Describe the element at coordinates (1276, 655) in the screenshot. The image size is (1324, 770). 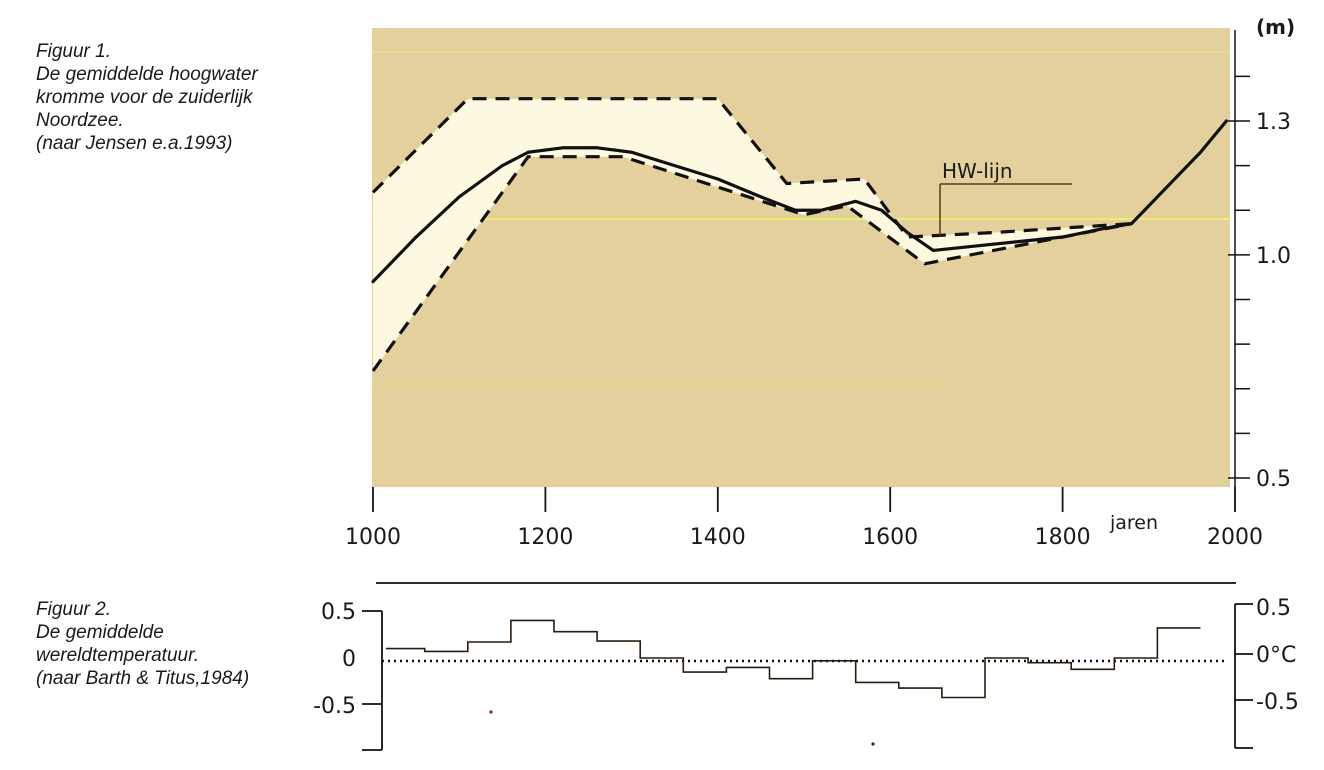
I see `y-tick-label-right: 0°C` at that location.